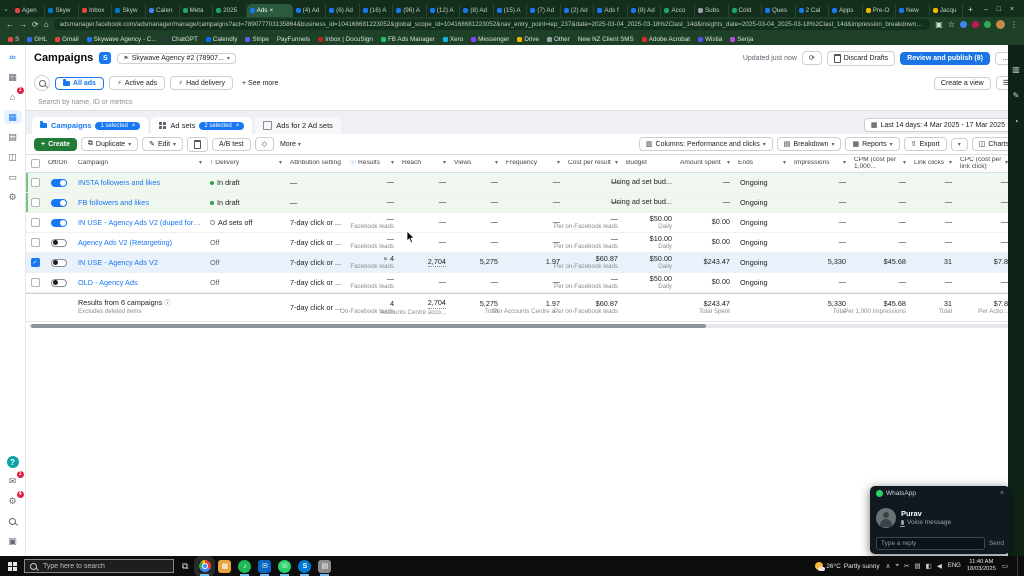 Image resolution: width=1024 pixels, height=576 pixels. What do you see at coordinates (377, 10) in the screenshot?
I see `browser-tab: (16) A` at bounding box center [377, 10].